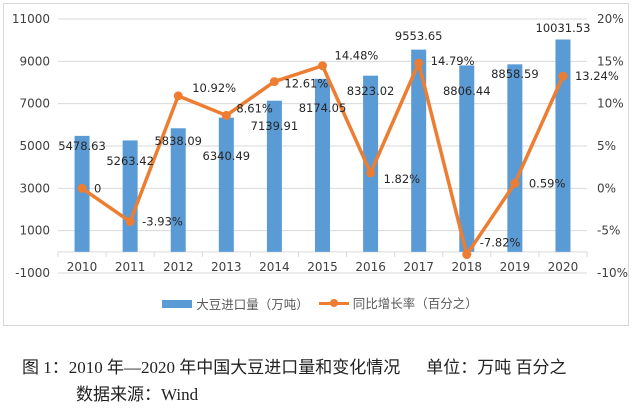  What do you see at coordinates (606, 146) in the screenshot?
I see `y-right-tick-label: 5%` at bounding box center [606, 146].